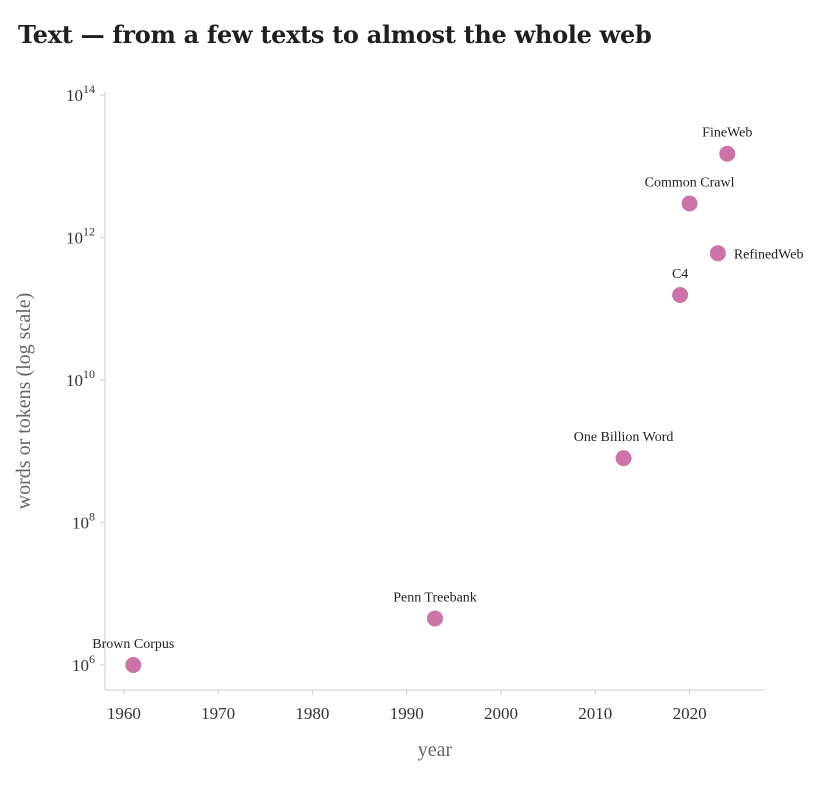 The height and width of the screenshot is (792, 825). I want to click on x-tick-label: 1970, so click(218, 713).